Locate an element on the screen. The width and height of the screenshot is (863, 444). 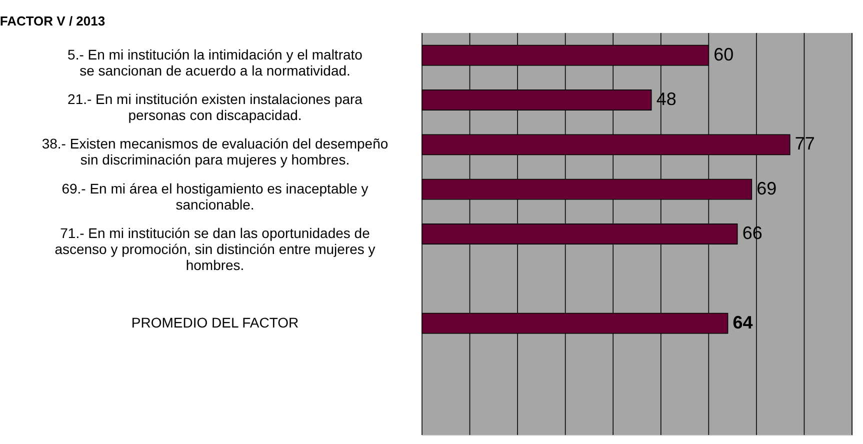
y-tick-label: PROMEDIO DEL FACTOR is located at coordinates (215, 322).